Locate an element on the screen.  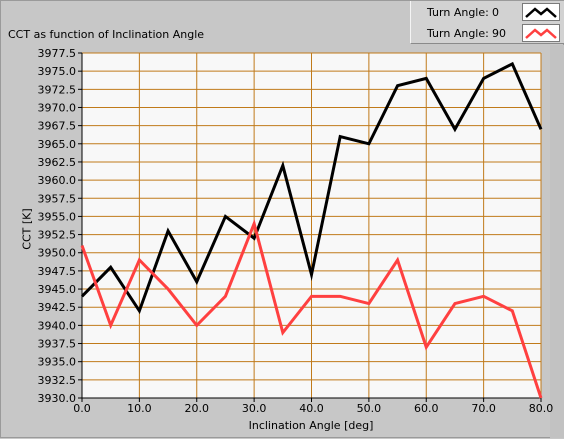
legend-item-series-1: Turn Angle: 90 is located at coordinates (487, 33).